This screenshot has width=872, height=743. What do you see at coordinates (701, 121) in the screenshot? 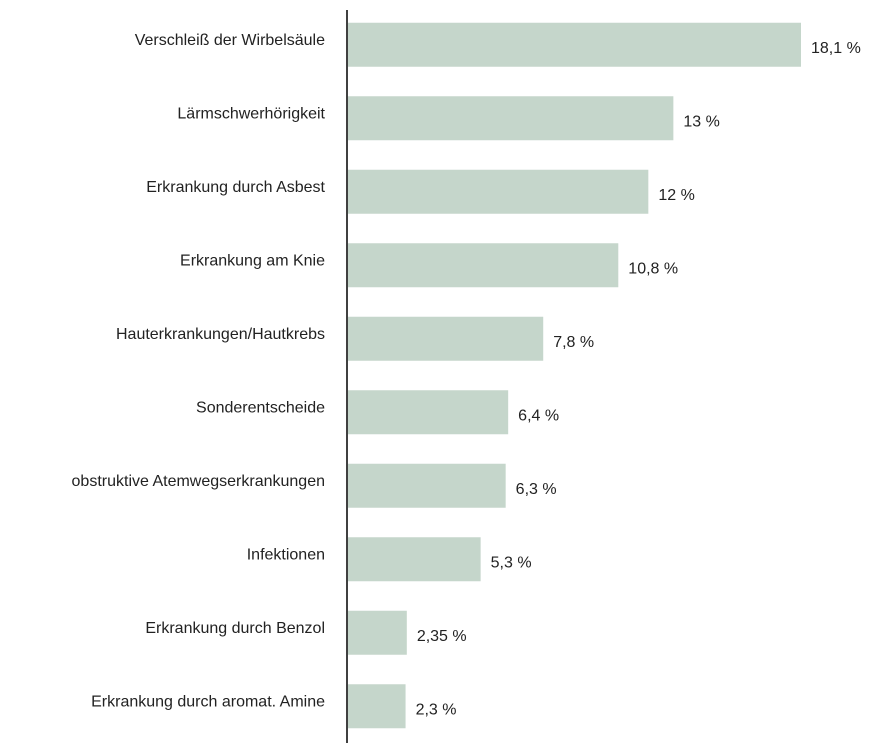
I see `value-label: 13 %` at bounding box center [701, 121].